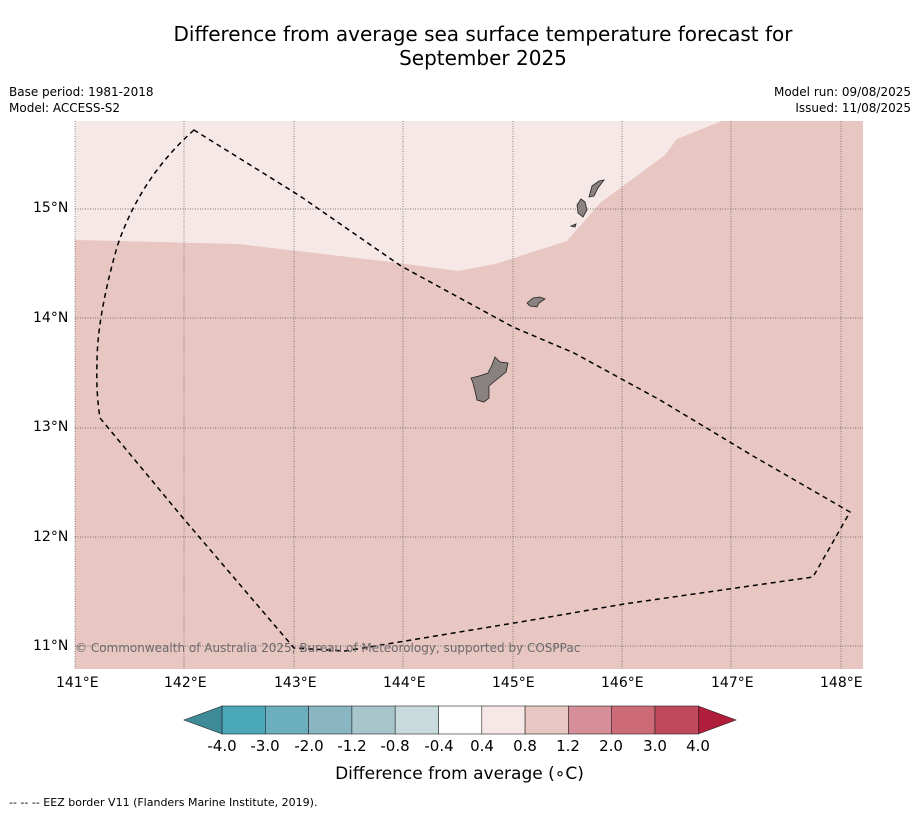 The width and height of the screenshot is (919, 816). Describe the element at coordinates (537, 291) in the screenshot. I see `land-masses` at that location.